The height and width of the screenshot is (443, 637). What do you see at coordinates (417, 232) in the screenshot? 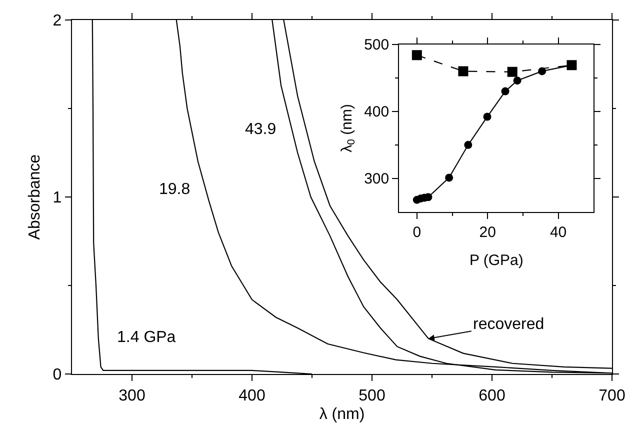
I see `x-tick-label: 0` at bounding box center [417, 232].